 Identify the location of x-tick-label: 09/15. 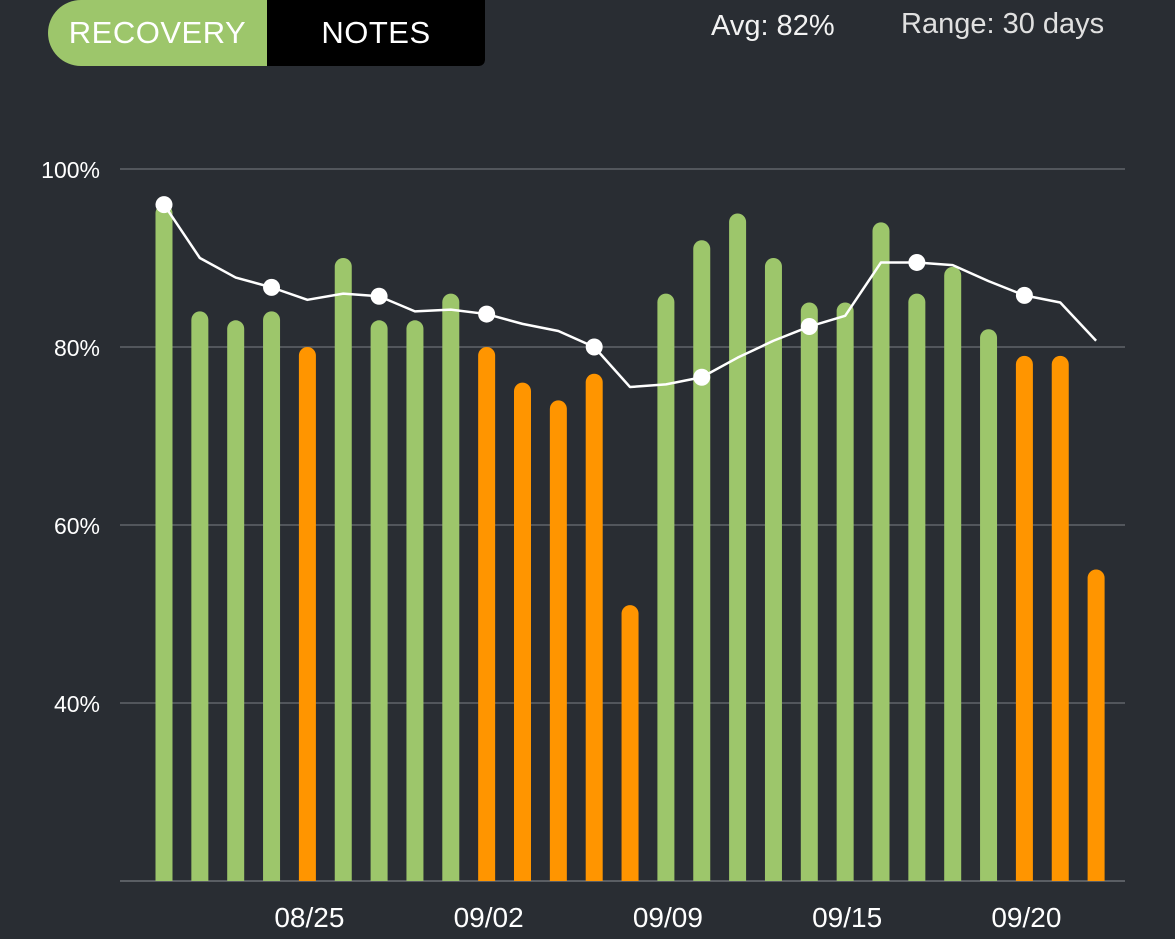
(847, 917).